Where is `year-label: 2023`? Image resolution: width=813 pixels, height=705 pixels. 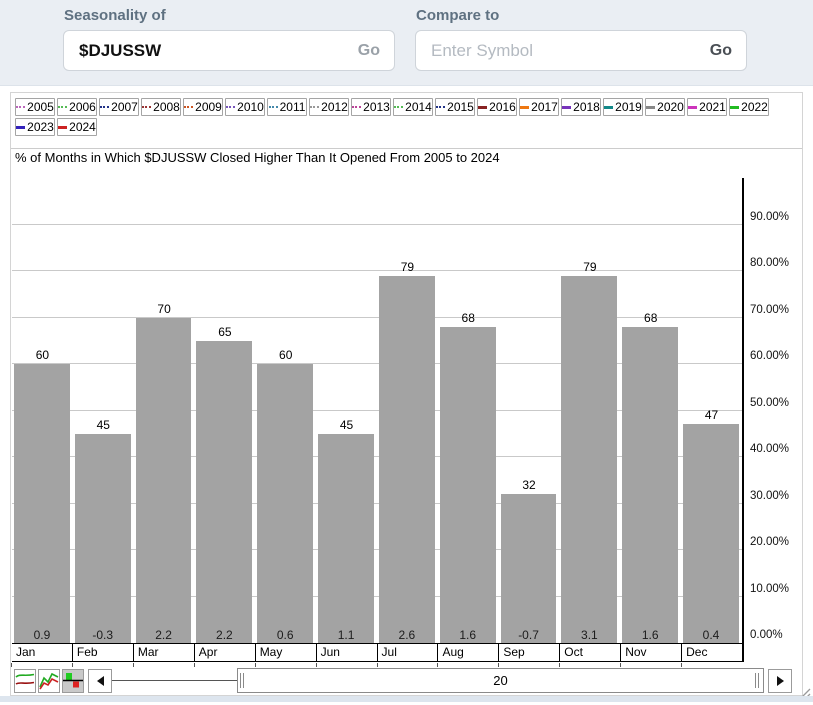
year-label: 2023 is located at coordinates (40, 127).